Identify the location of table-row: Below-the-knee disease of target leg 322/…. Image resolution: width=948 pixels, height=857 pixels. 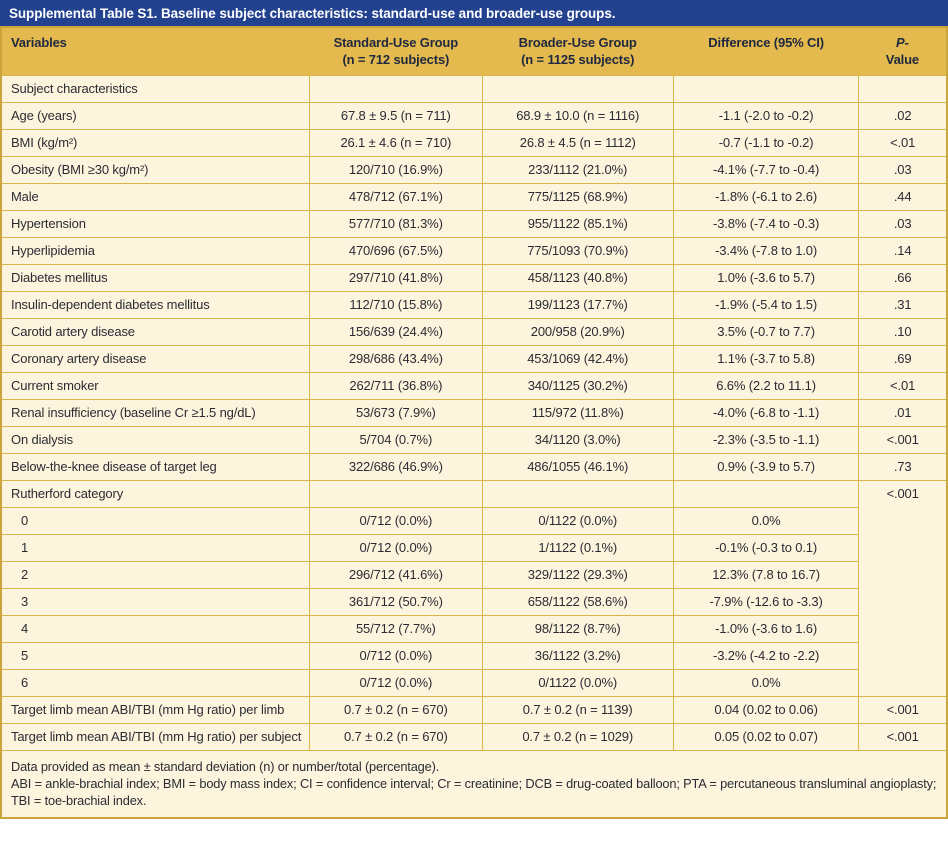
(474, 467).